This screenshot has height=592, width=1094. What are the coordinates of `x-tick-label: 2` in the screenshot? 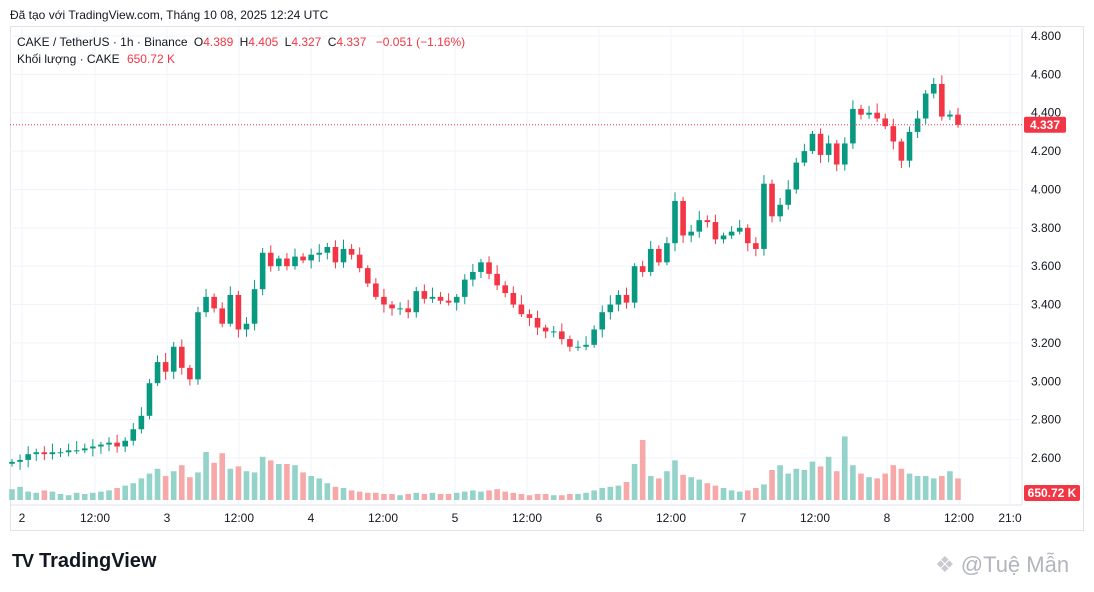 It's located at (22, 518).